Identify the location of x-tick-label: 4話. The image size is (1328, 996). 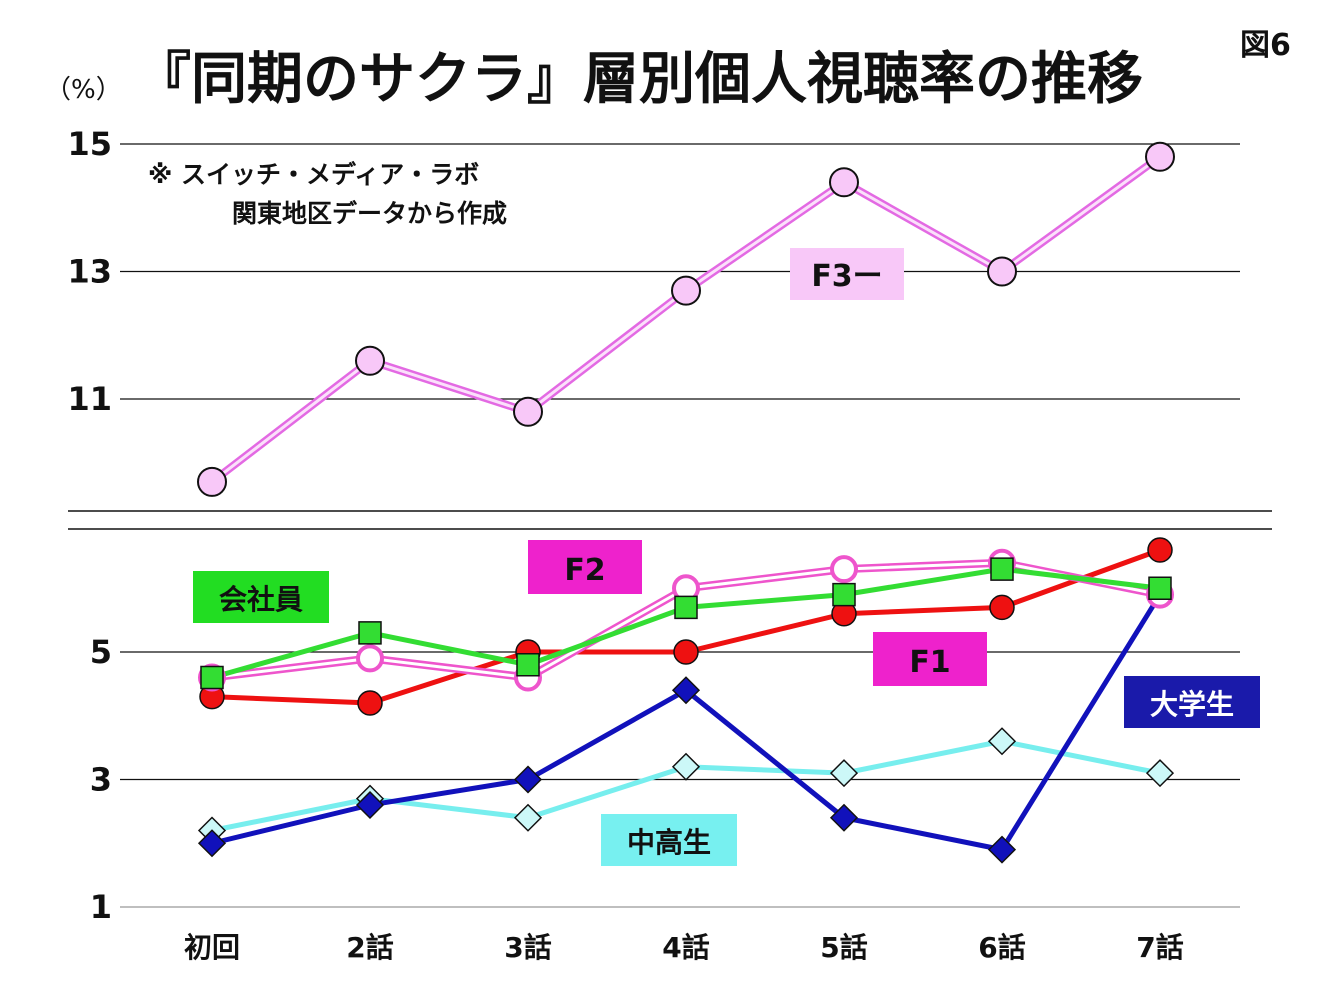
(685, 947).